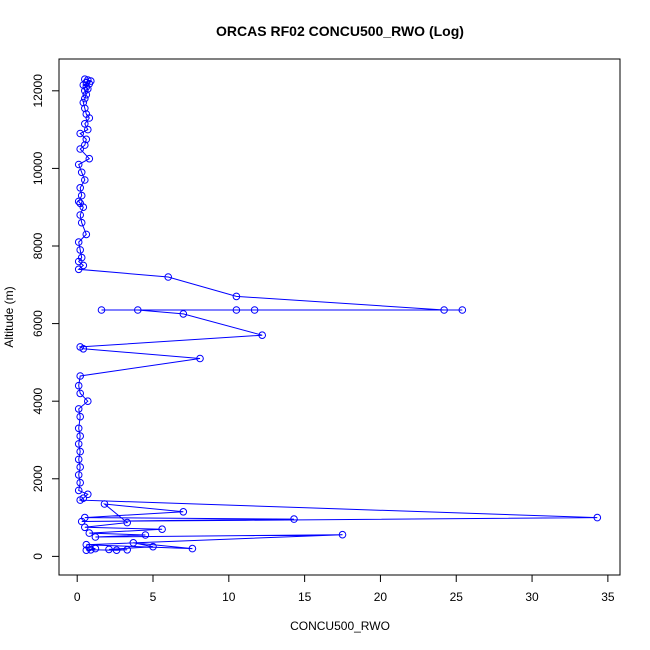 This screenshot has width=650, height=650. What do you see at coordinates (38, 323) in the screenshot?
I see `y-tick-label: 6000` at bounding box center [38, 323].